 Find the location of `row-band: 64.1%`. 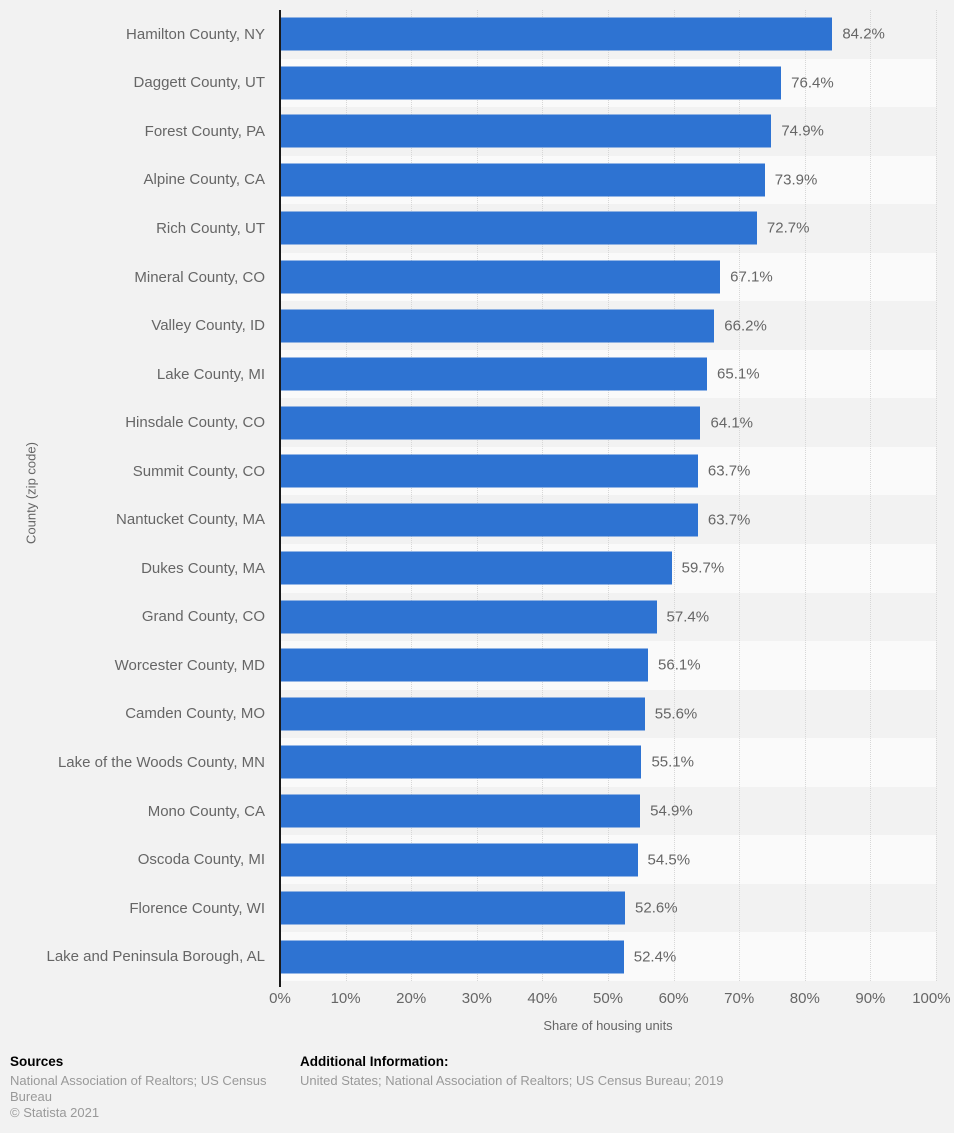

row-band: 64.1% is located at coordinates (608, 422).